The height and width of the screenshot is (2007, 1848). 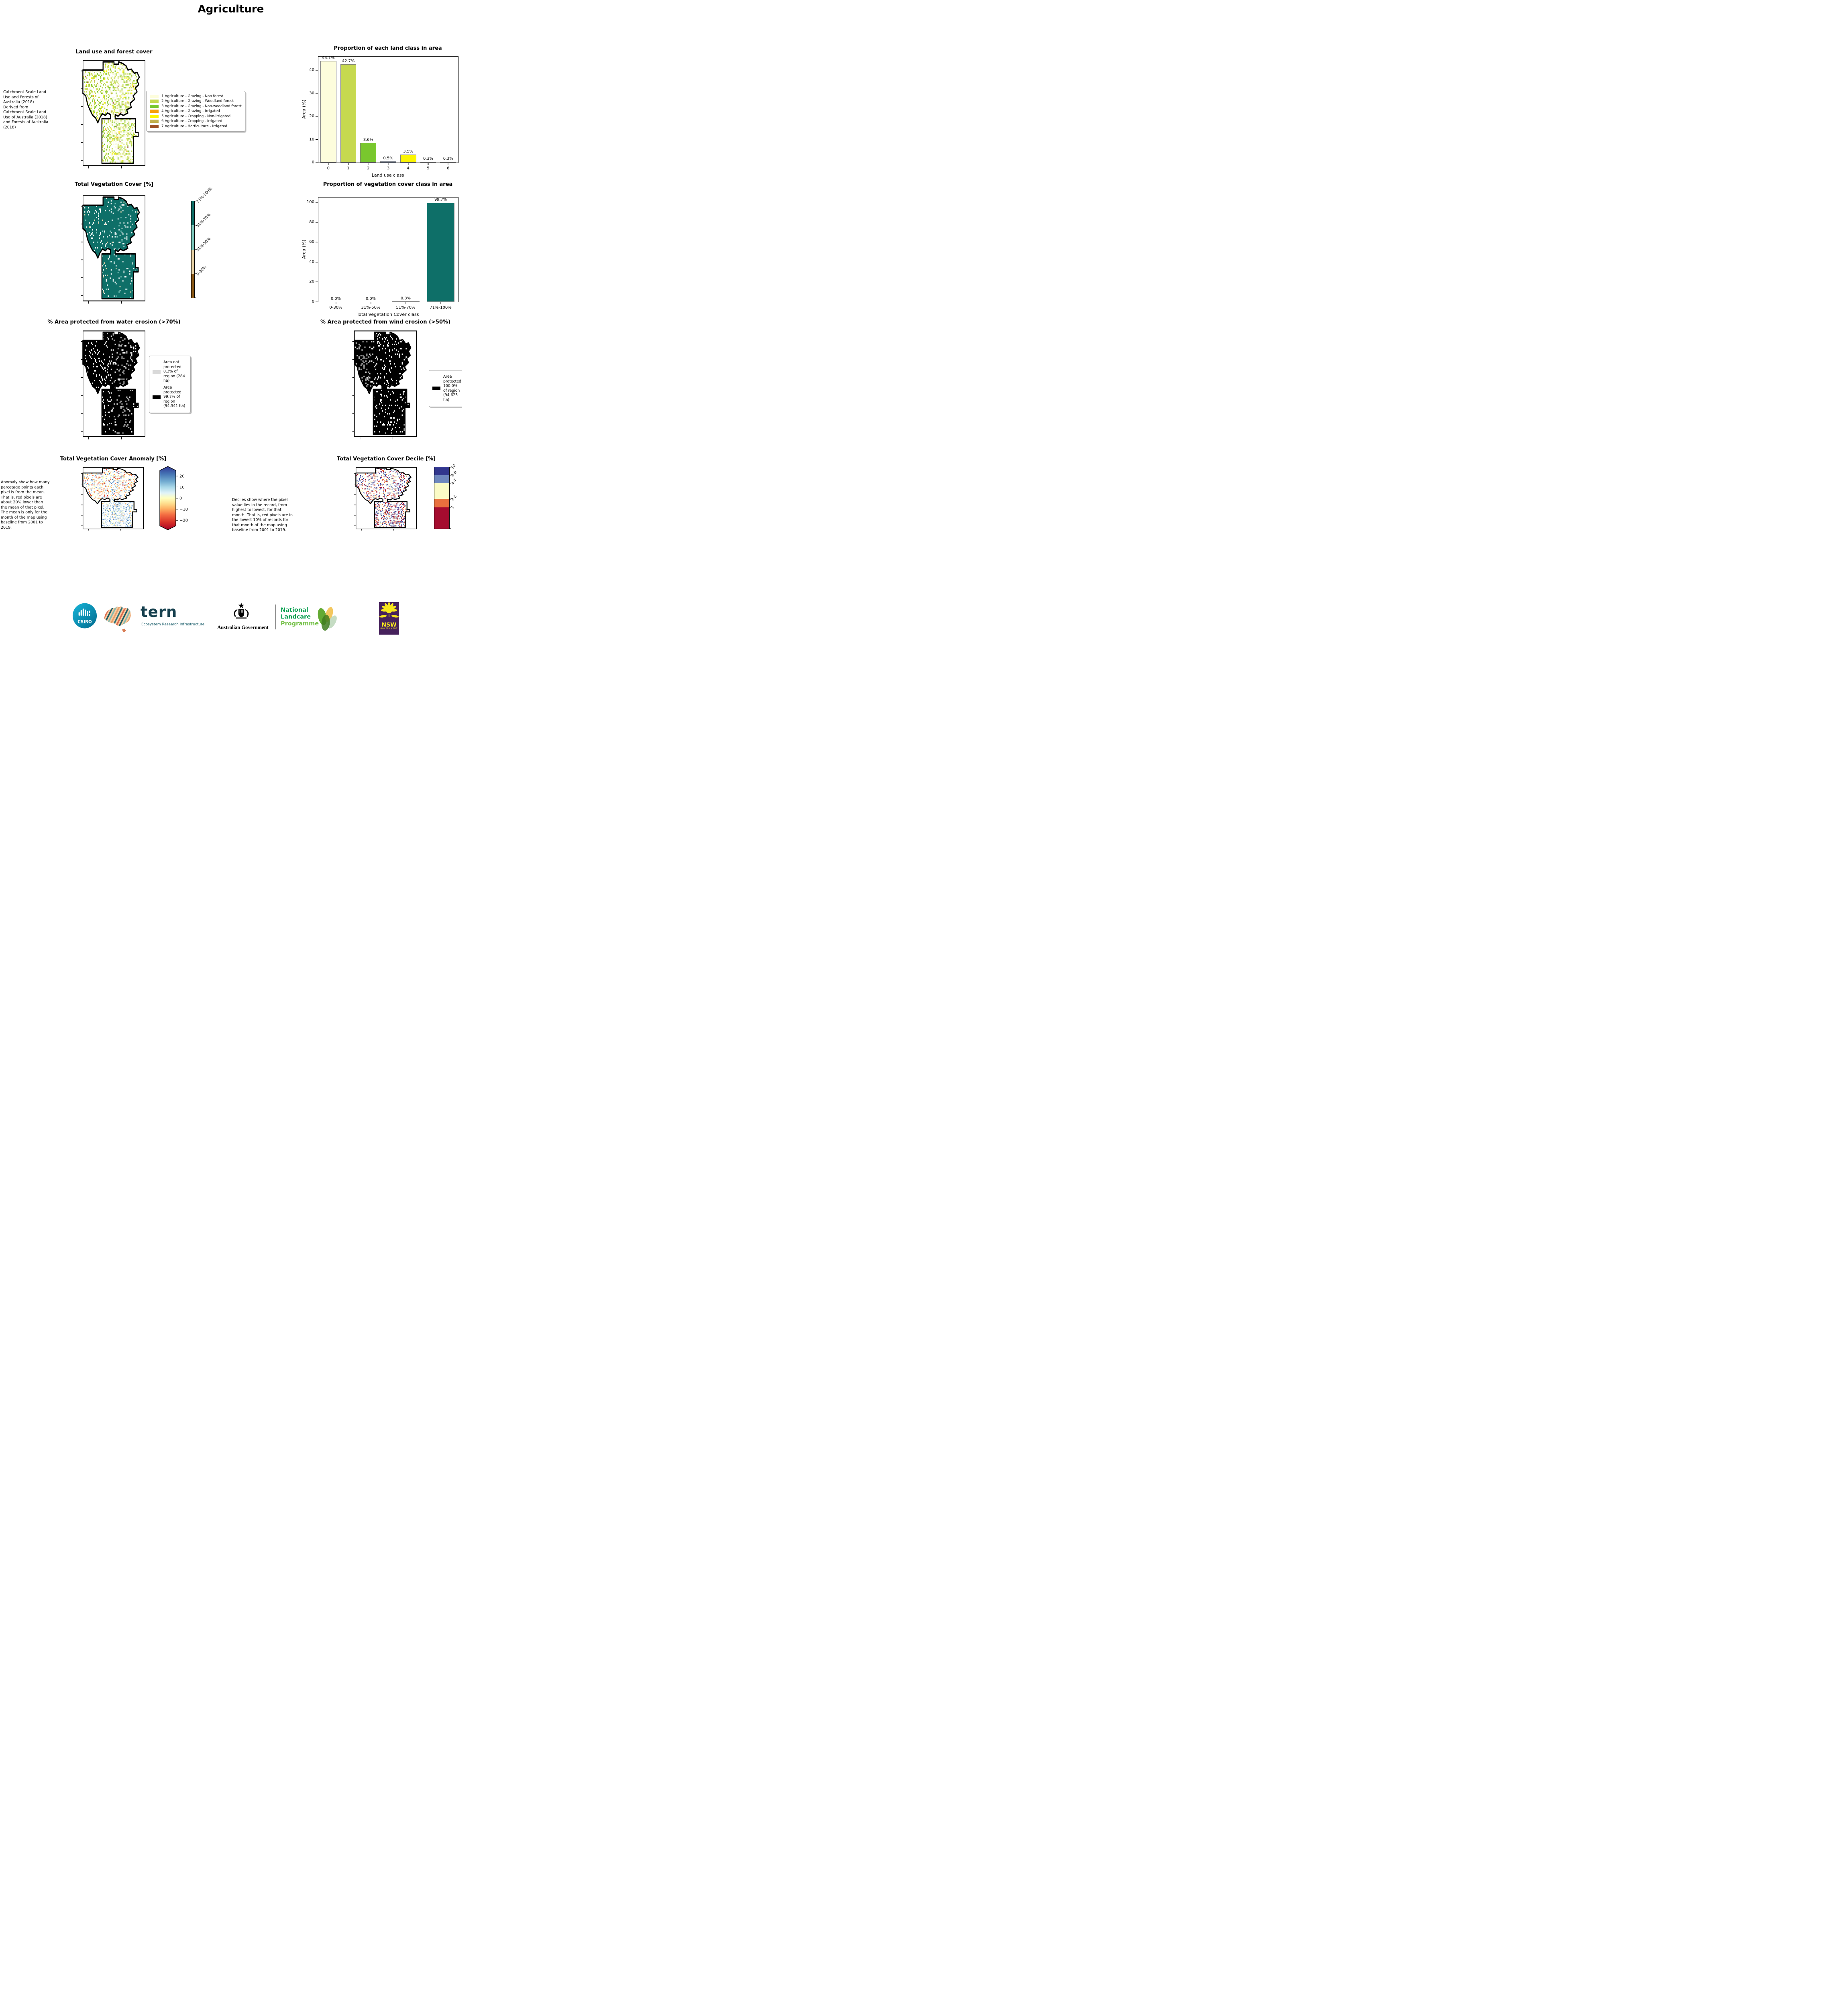 What do you see at coordinates (387, 175) in the screenshot?
I see `land-class-chart-xlabel: Land use class` at bounding box center [387, 175].